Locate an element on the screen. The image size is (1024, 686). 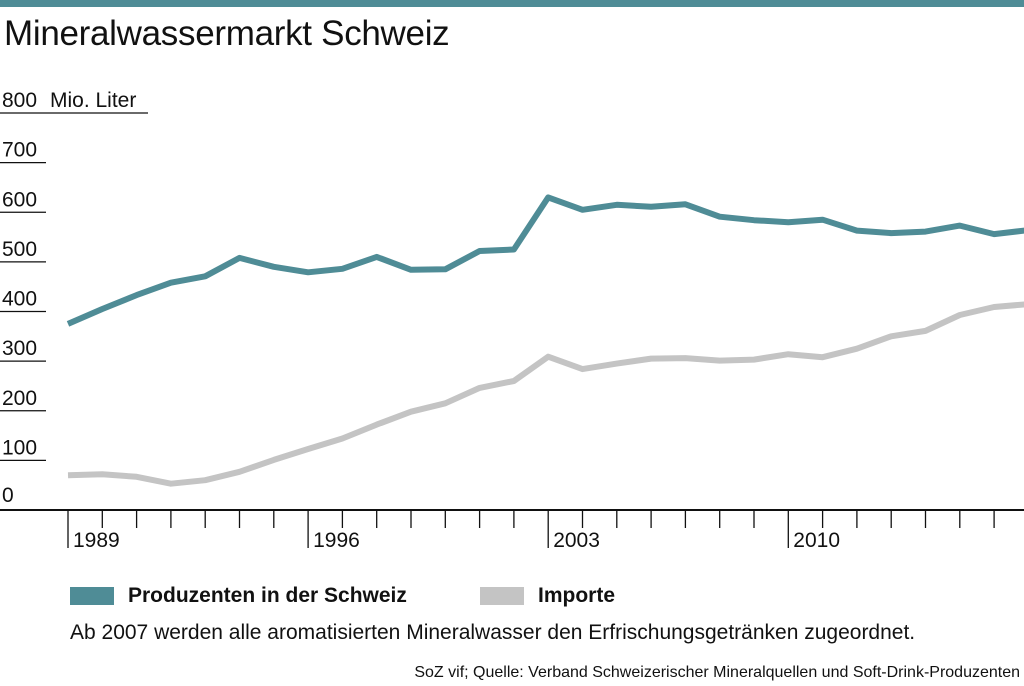
chart-title: Mineralwassermarkt Schweiz is located at coordinates (227, 33).